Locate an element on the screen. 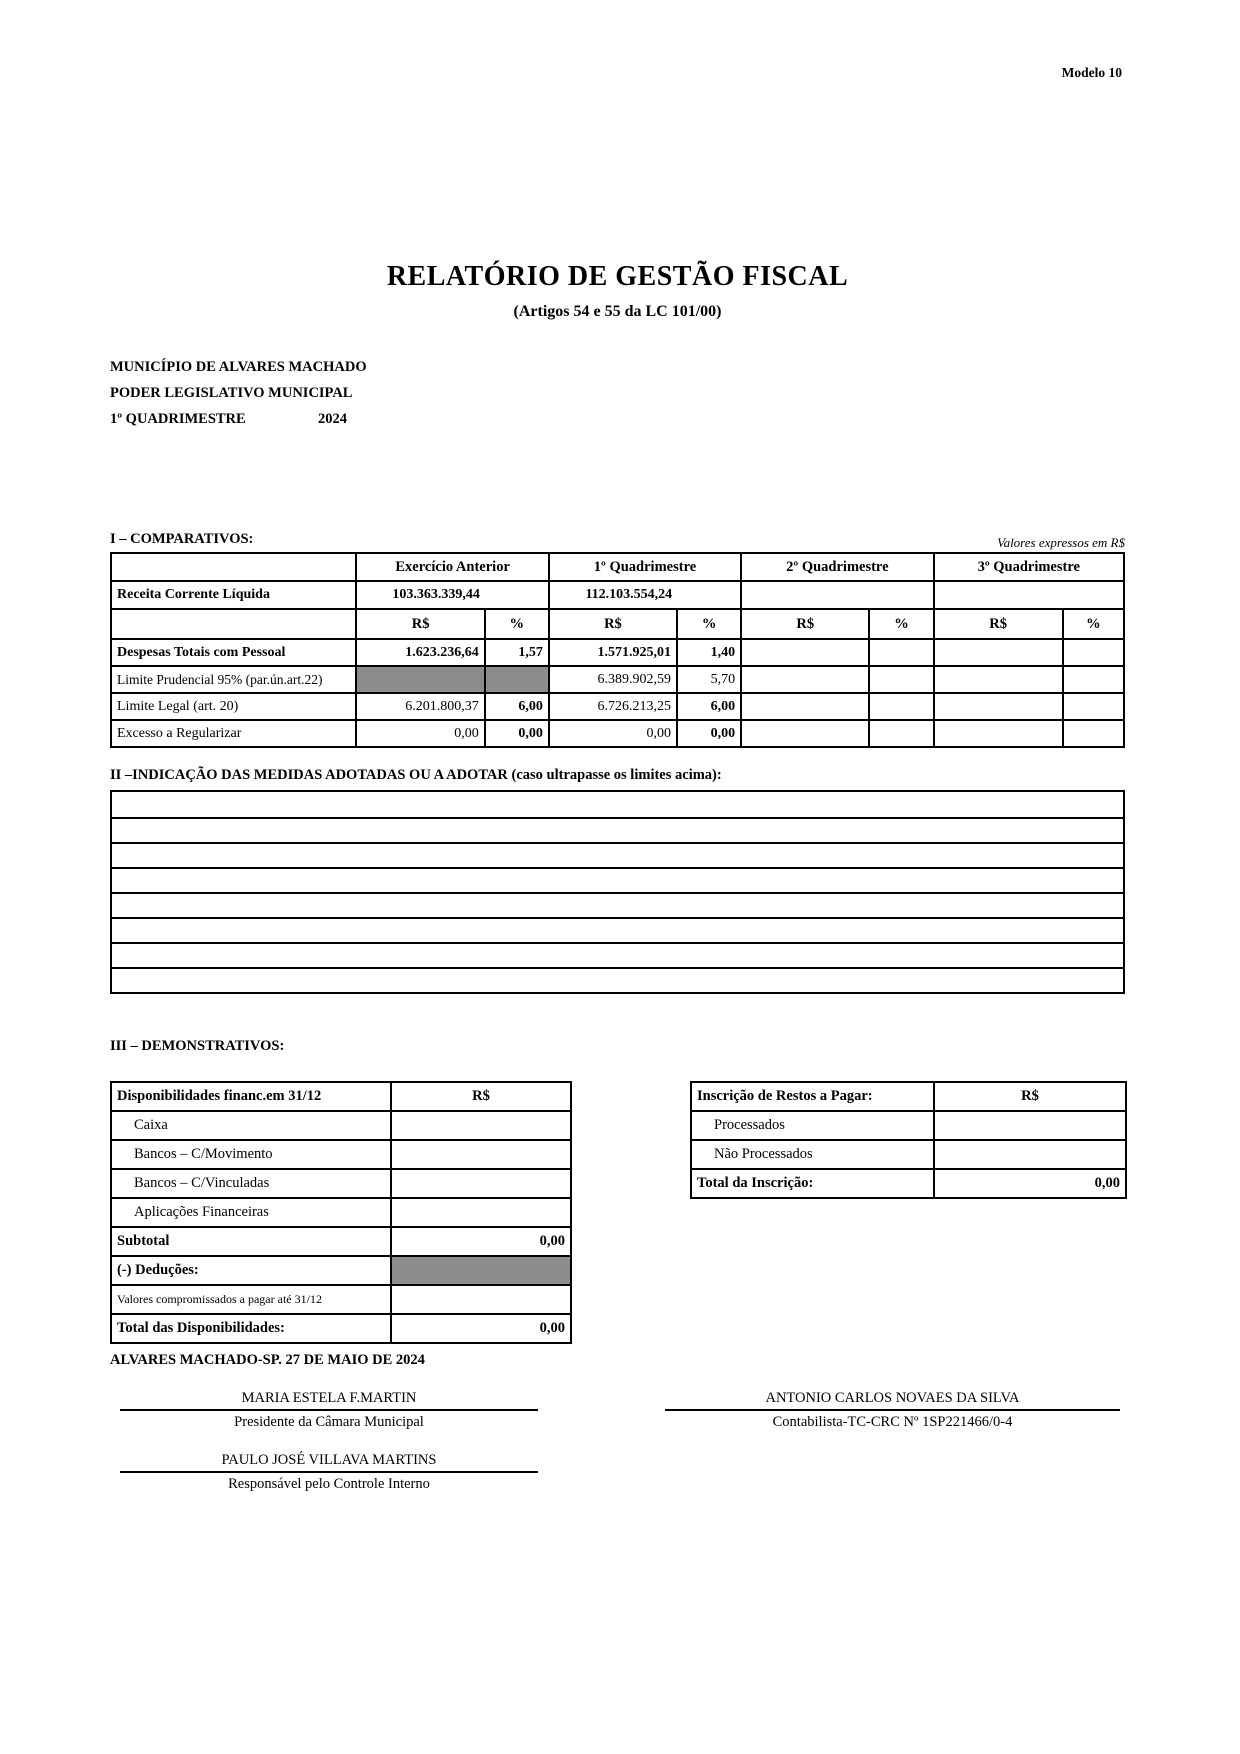 The width and height of the screenshot is (1240, 1754). row-label-total-inscricao: Total da Inscrição: is located at coordinates (812, 1183).